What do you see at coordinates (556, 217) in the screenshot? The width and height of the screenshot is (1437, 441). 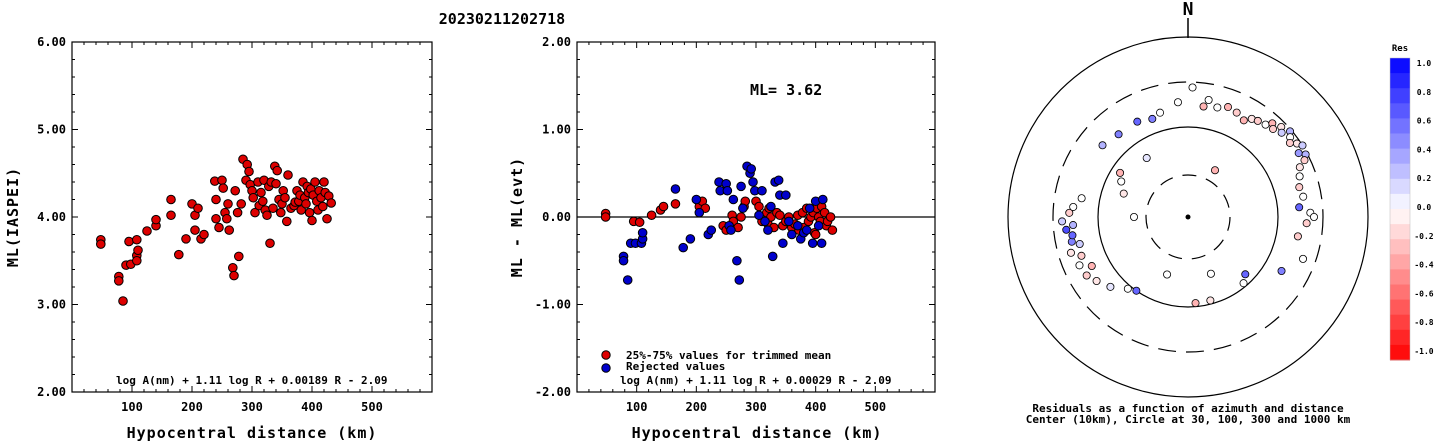 I see `y-tick-label: 0.00` at bounding box center [556, 217].